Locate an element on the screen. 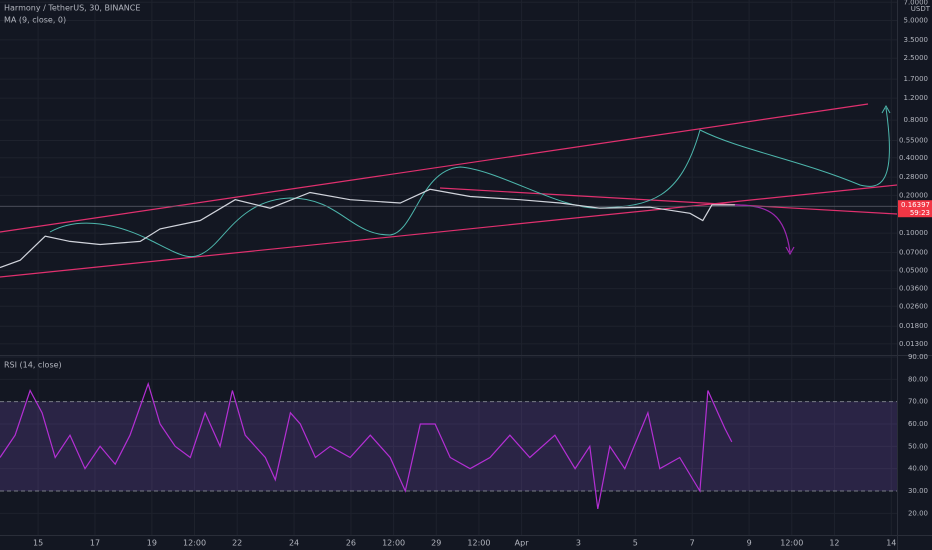 This screenshot has height=550, width=932. y-tick-label: 0.02600 is located at coordinates (913, 306).